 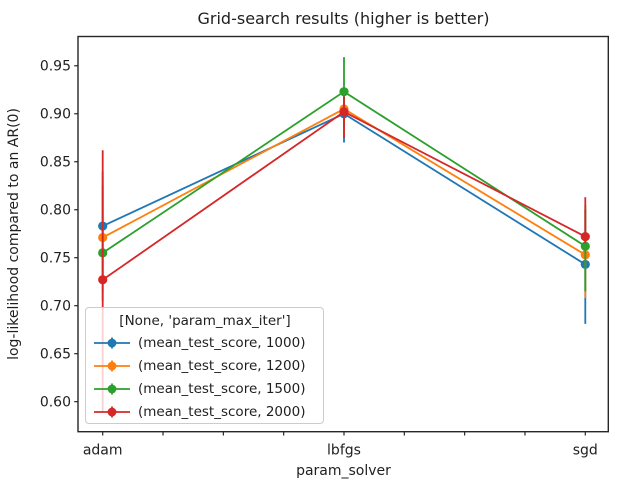 I want to click on legend-item-label: (mean_test_score, 1000), so click(x=222, y=342).